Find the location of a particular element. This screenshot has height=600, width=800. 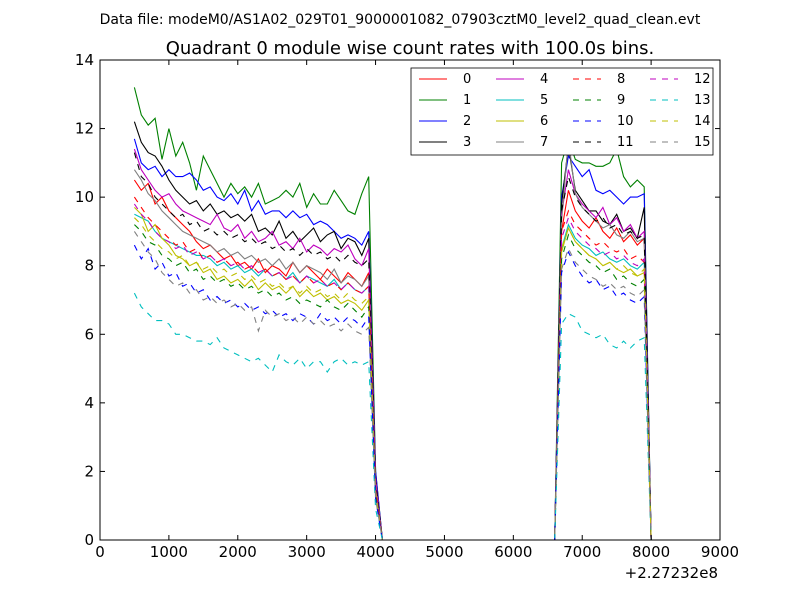

legend-label-11: 11 is located at coordinates (625, 142).